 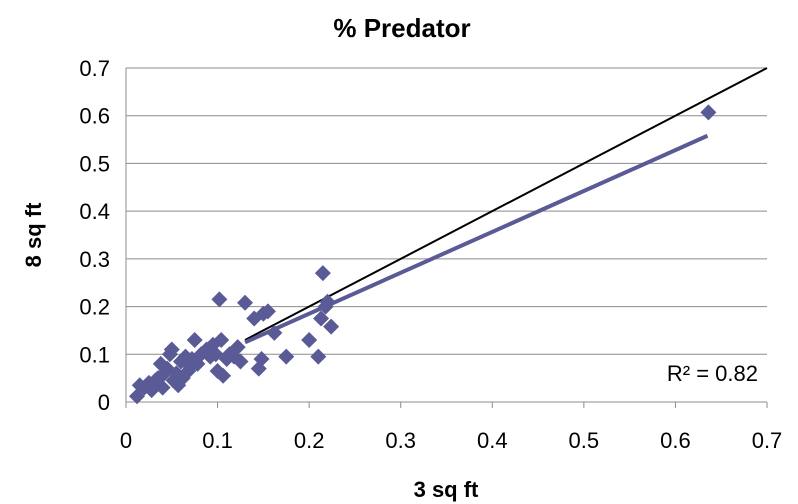 I want to click on y-tick-label: 0.2, so click(x=94, y=307).